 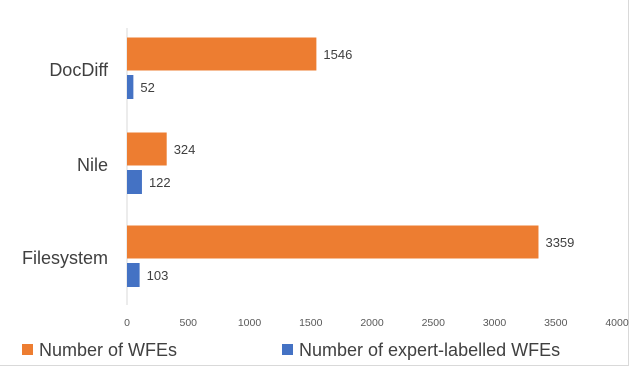 I want to click on legend-label-number-of-expert-labelled-wfes: Number of expert-labelled WFEs, so click(x=429, y=350).